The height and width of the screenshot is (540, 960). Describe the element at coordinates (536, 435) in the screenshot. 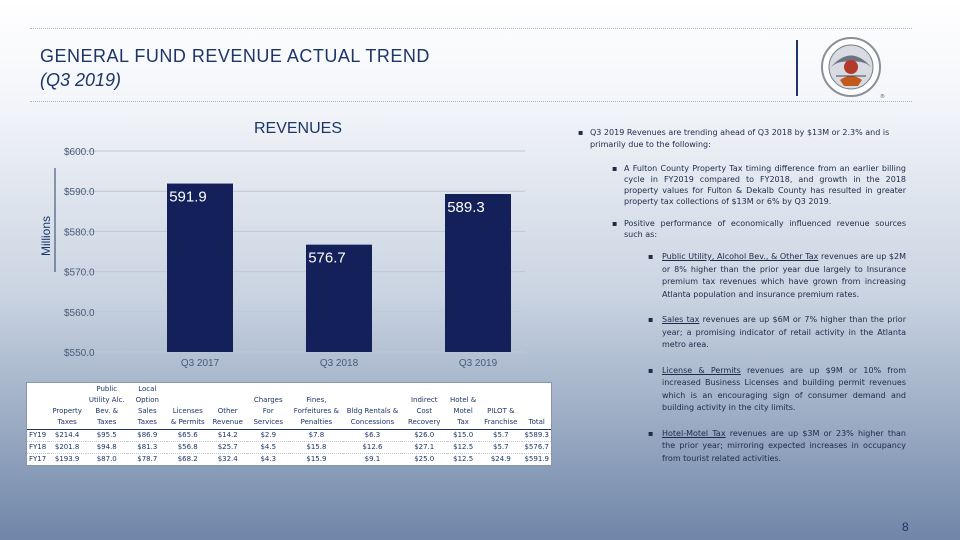

I see `table-cell: $589.3` at that location.